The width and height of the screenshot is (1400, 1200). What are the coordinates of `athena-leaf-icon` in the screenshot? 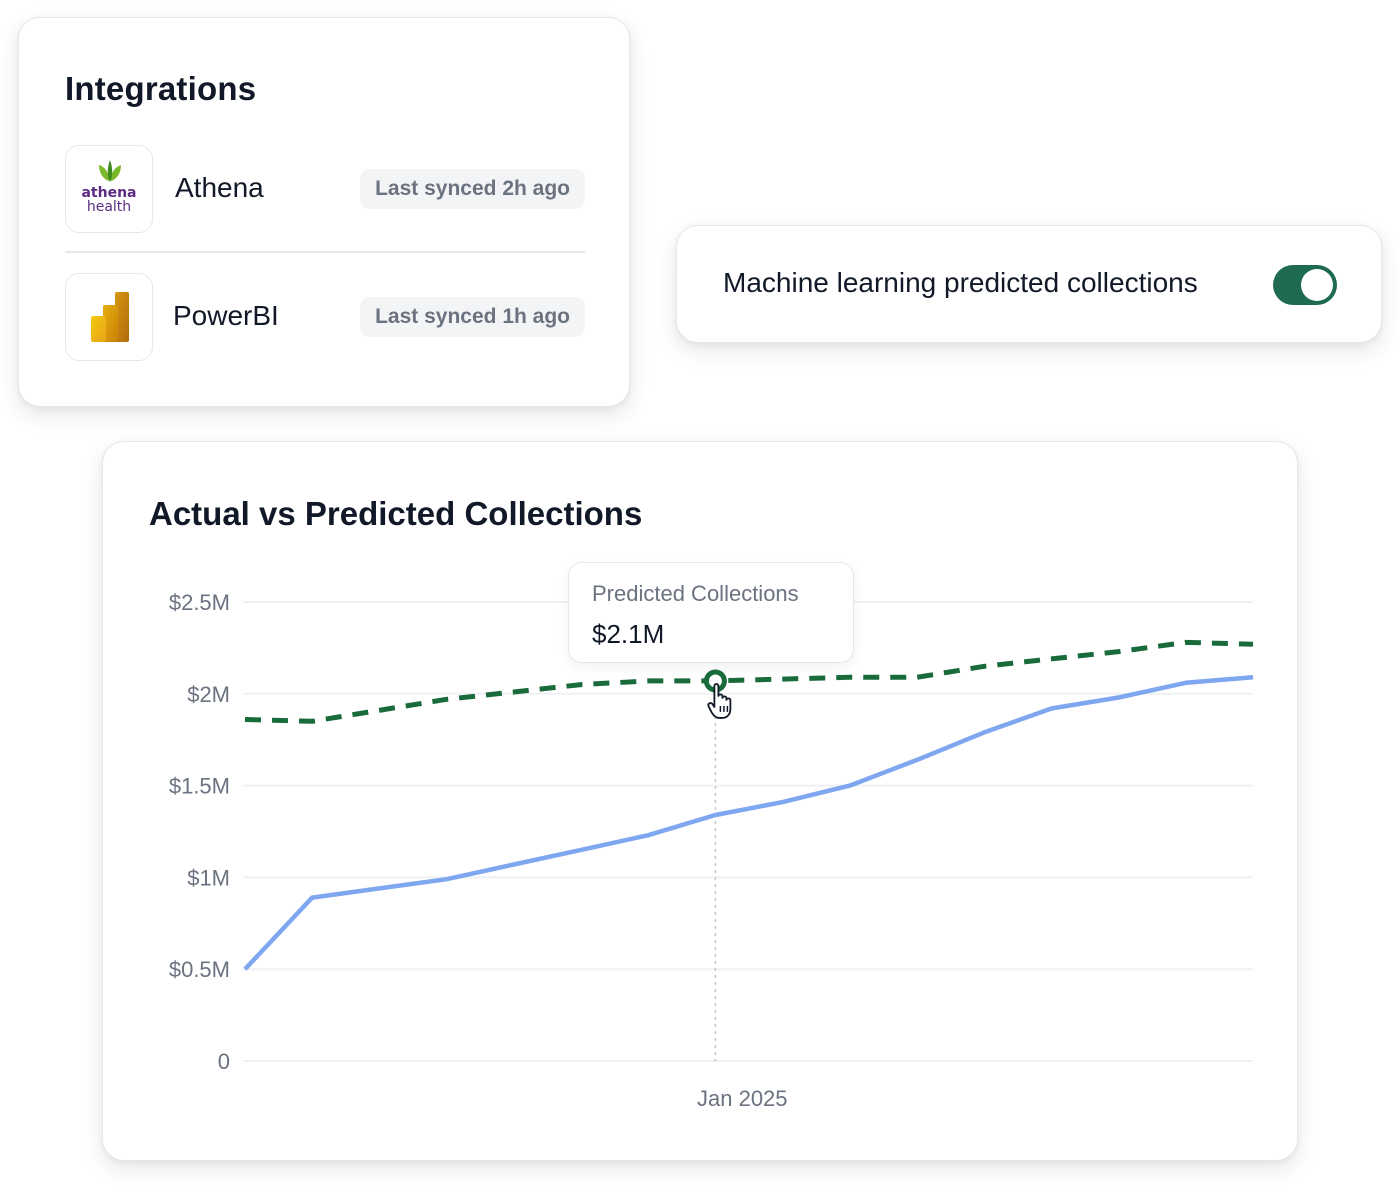 It's located at (110, 171).